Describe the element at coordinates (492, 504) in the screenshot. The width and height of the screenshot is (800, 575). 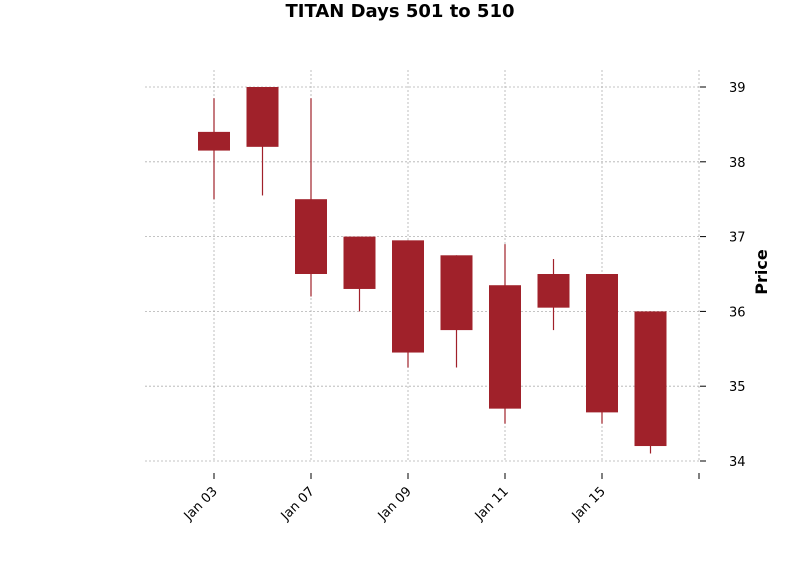
I see `x-tick-label: Jan 11` at that location.